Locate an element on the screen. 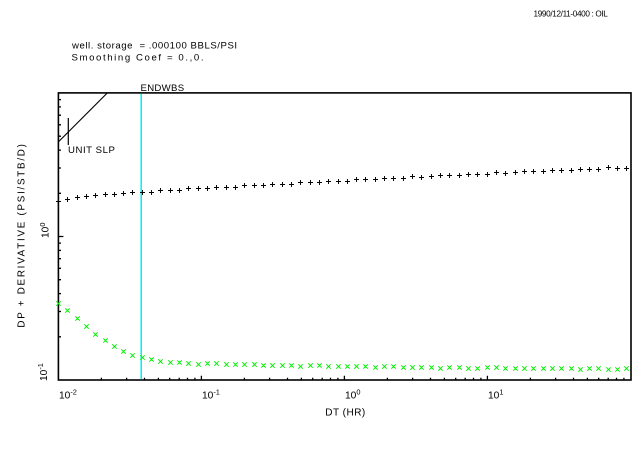 Image resolution: width=635 pixels, height=450 pixels. svg-text:well. storage = .000100 BBLS/: well. storage = .000100 BBLS/PSI is located at coordinates (154, 46).